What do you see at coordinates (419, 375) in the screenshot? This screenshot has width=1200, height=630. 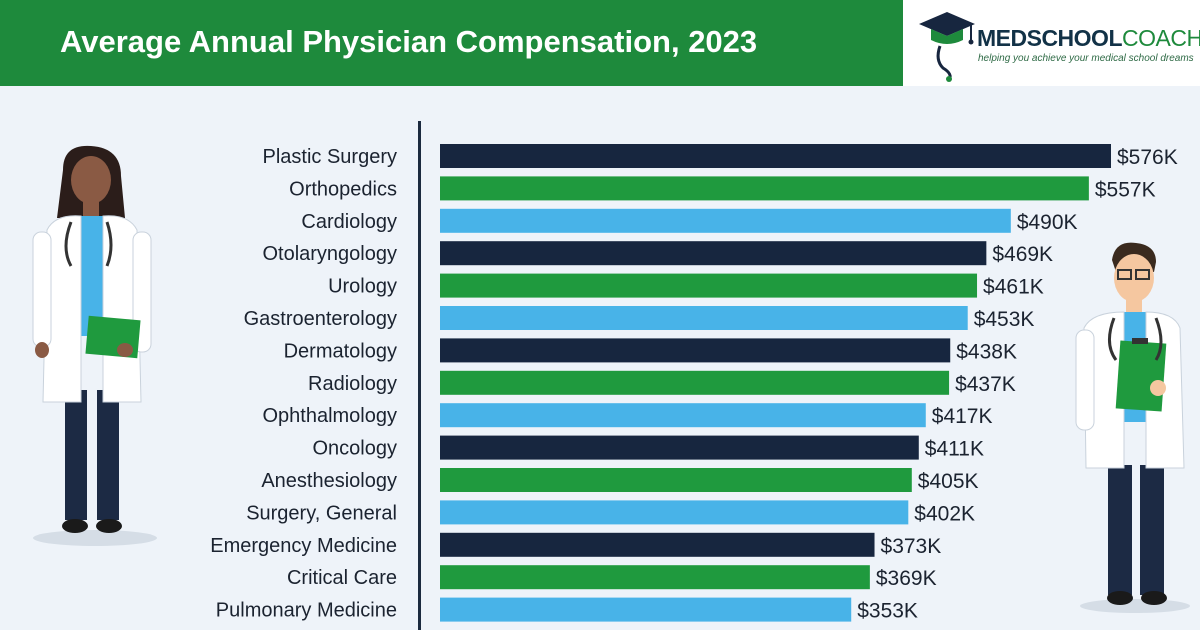 I see `y-axis-line` at bounding box center [419, 375].